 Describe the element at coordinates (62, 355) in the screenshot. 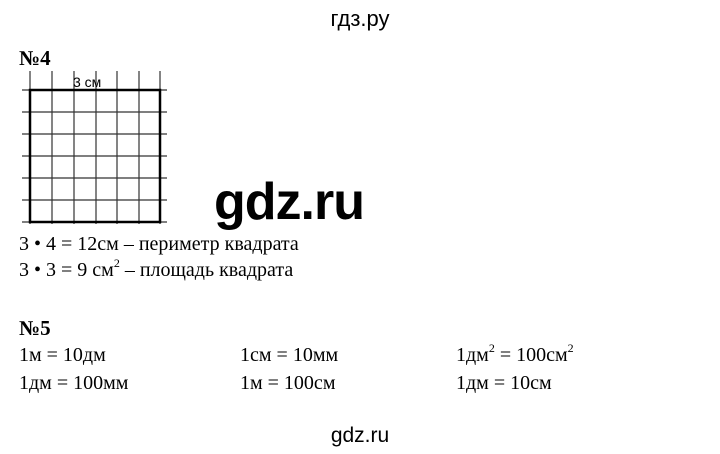

I see `conversion: 1м = 10дм` at that location.